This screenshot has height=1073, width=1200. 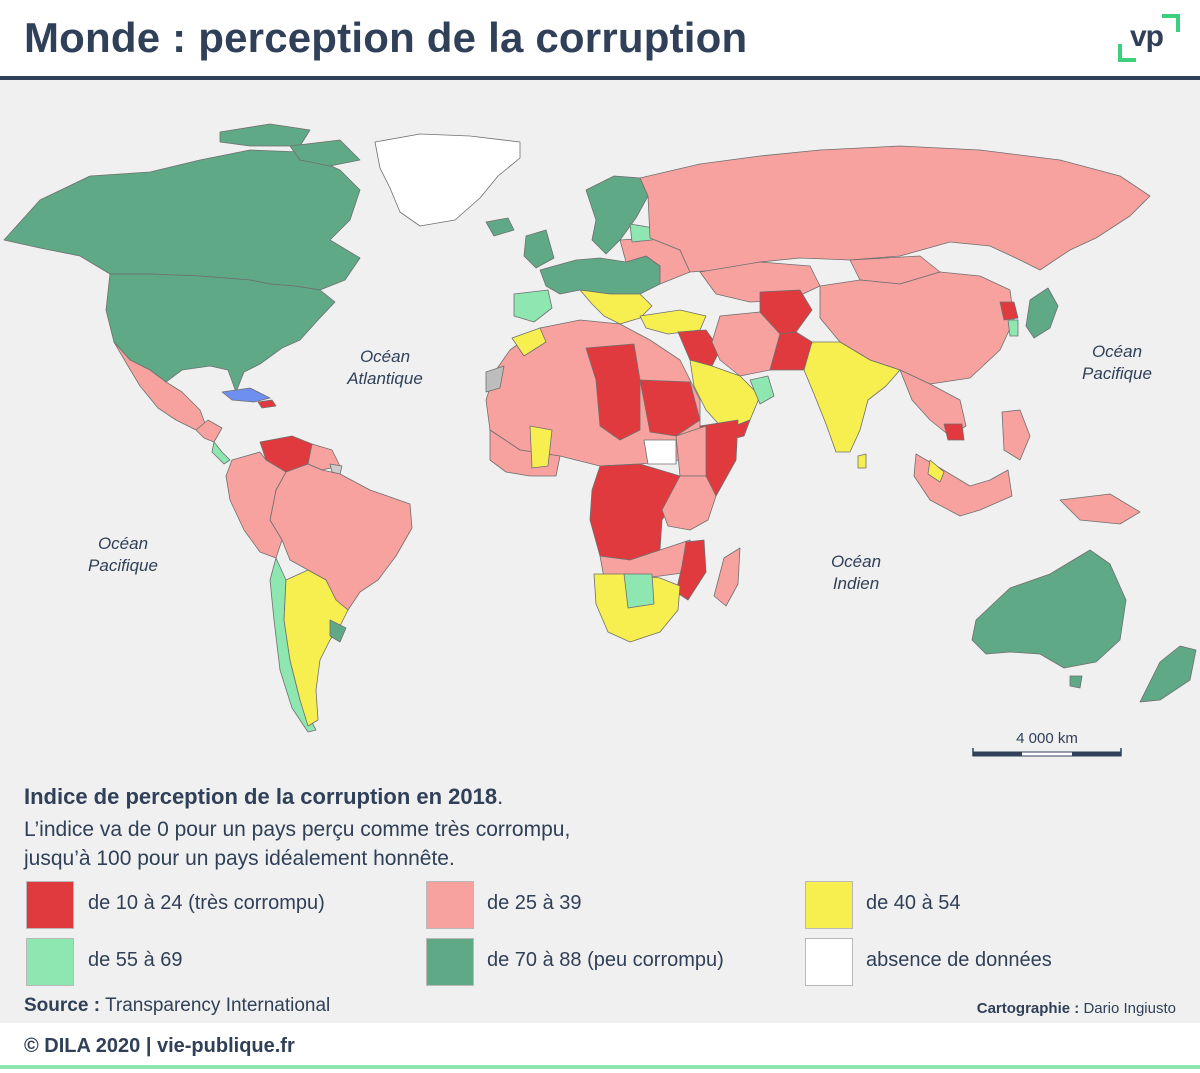 I want to click on legend-swatch-very-clean, so click(x=450, y=962).